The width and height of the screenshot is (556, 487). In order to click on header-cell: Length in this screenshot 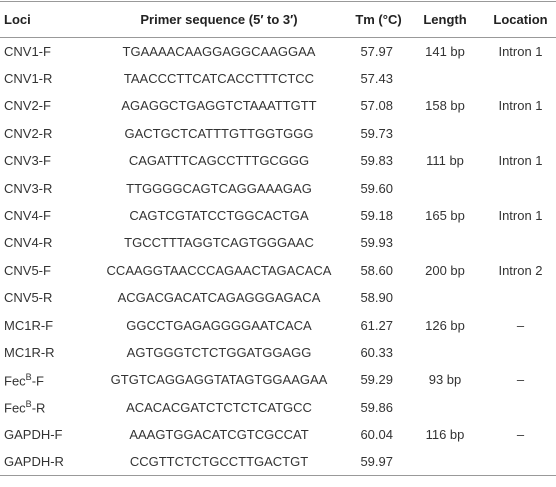, I will do `click(445, 19)`.